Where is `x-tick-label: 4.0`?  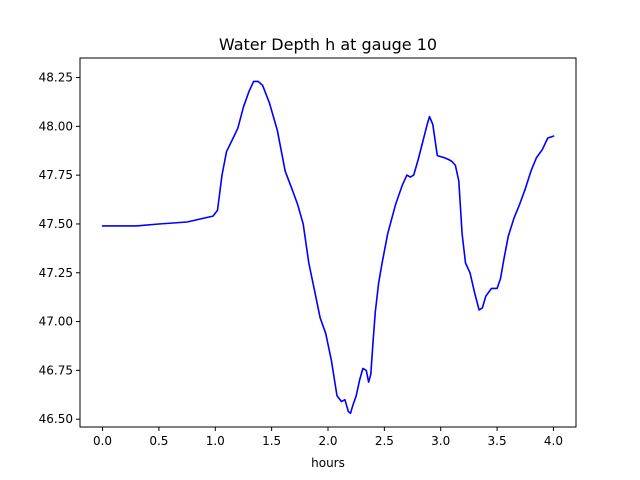 x-tick-label: 4.0 is located at coordinates (553, 441).